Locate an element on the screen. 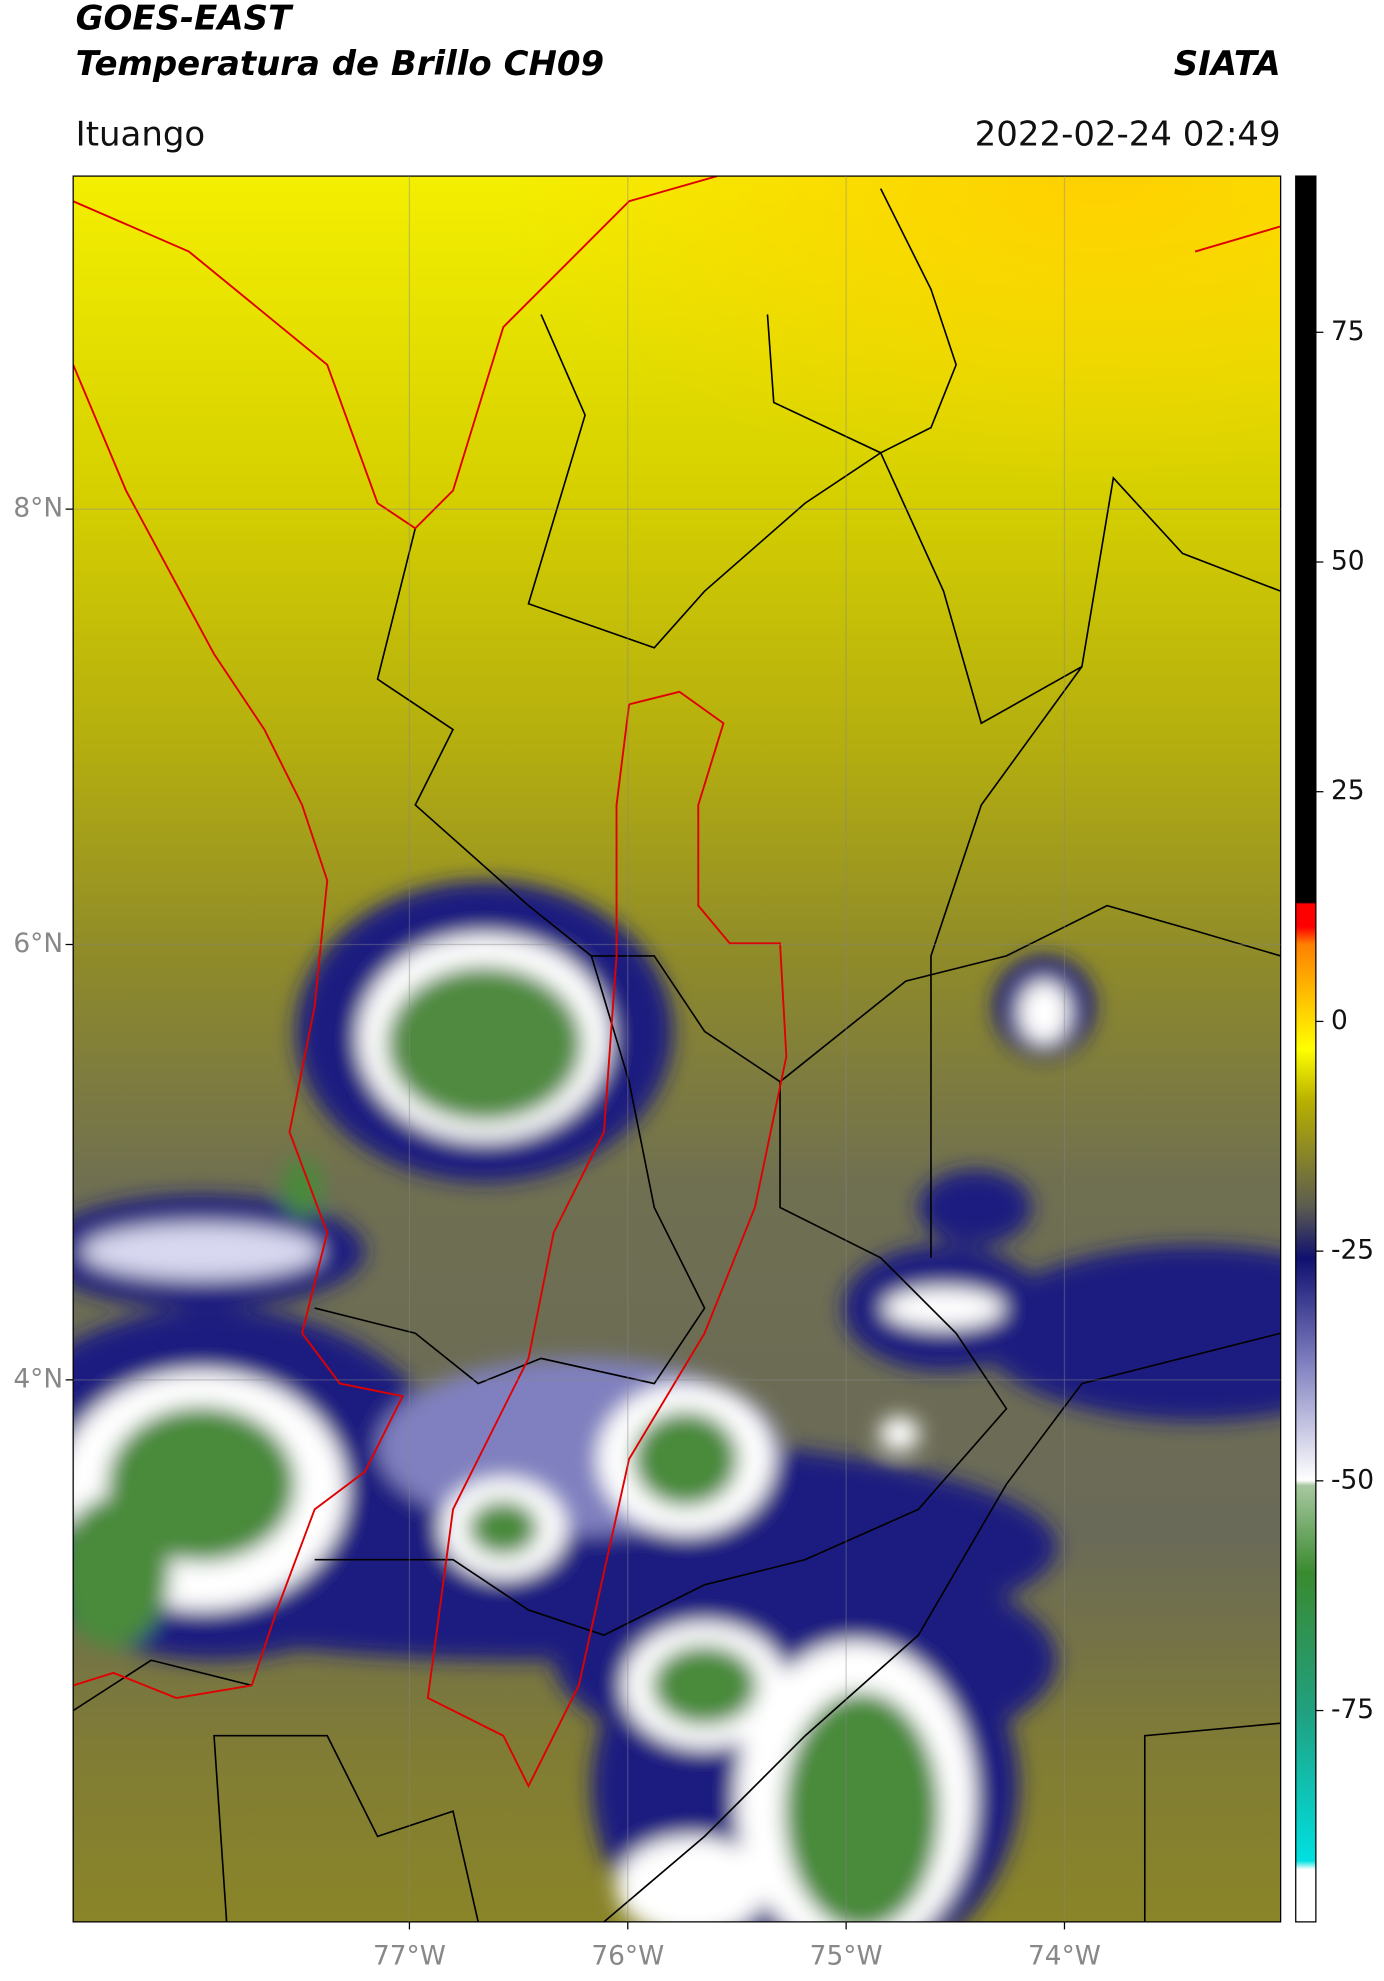  colorbar-tick-label: -50 is located at coordinates (1352, 1479).